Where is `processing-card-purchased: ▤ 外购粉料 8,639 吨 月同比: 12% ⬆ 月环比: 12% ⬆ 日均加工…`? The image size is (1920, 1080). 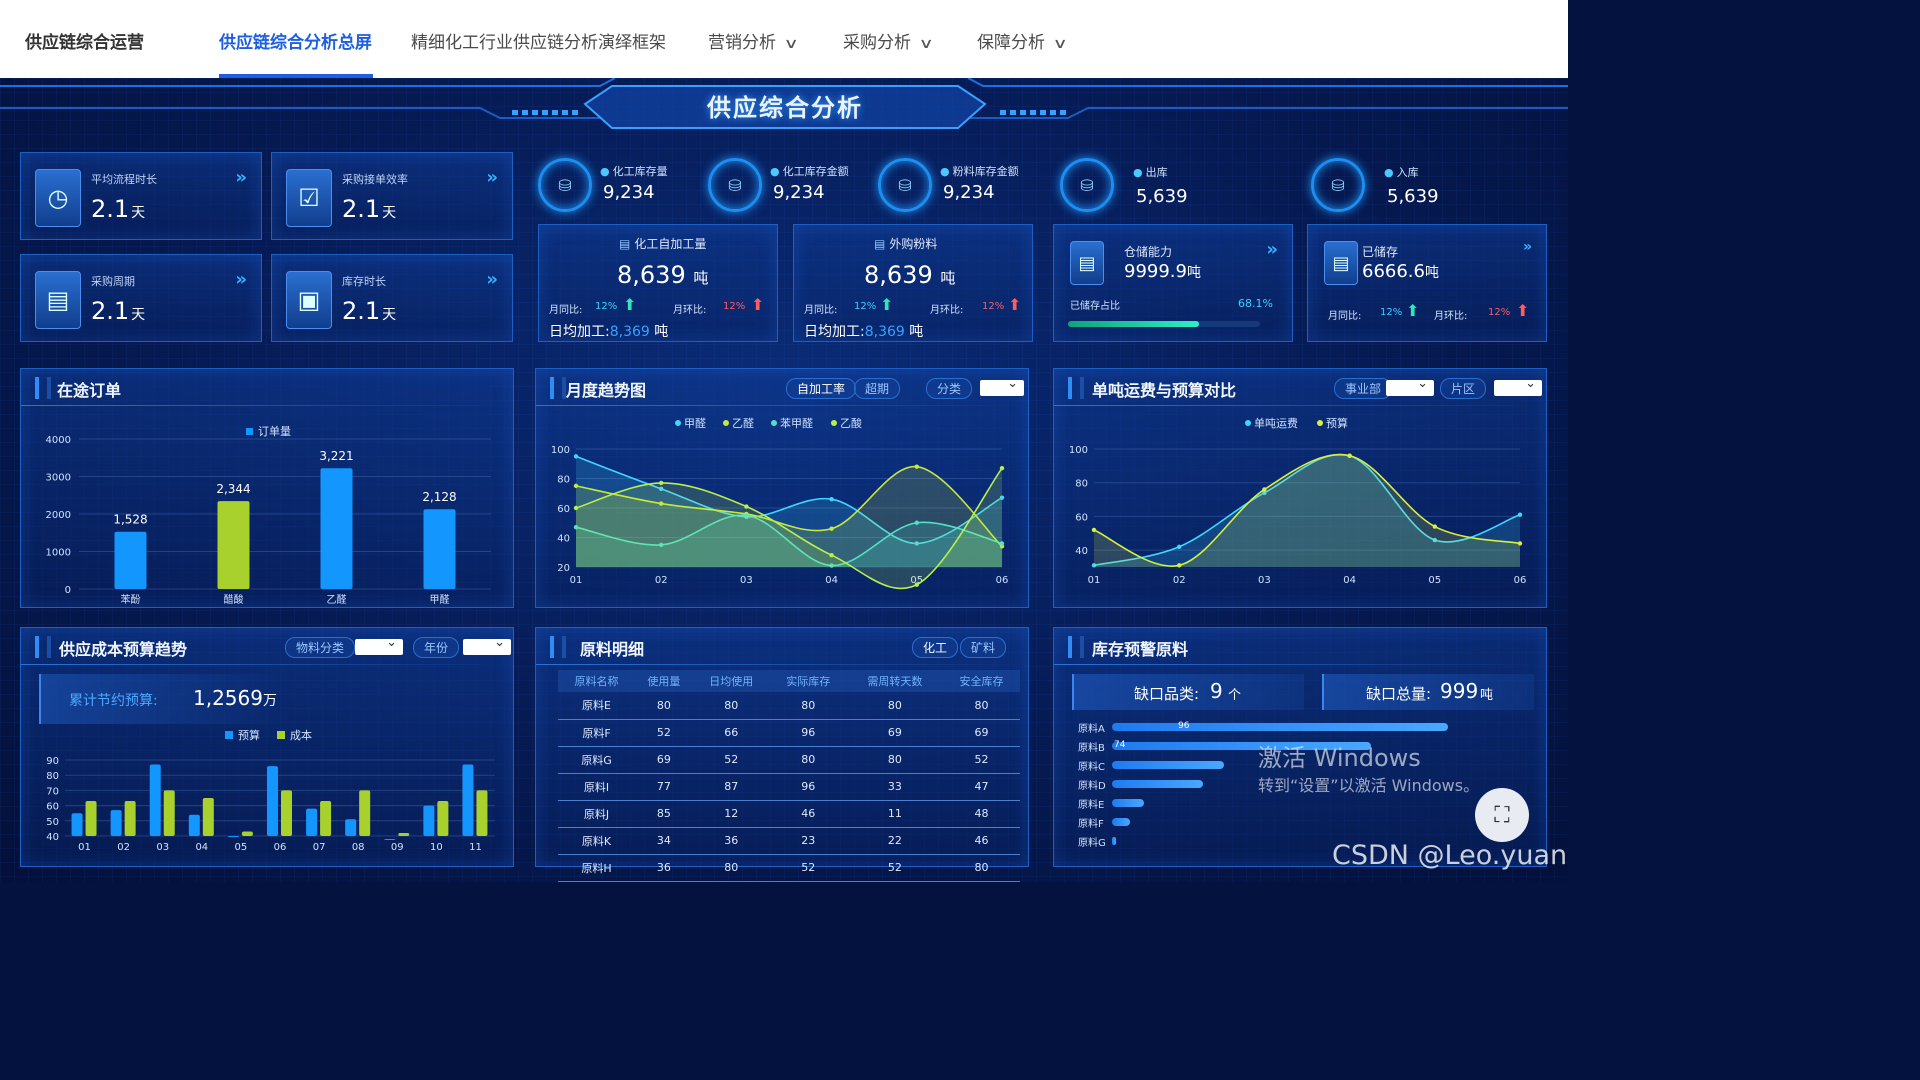 processing-card-purchased: ▤ 外购粉料 8,639 吨 月同比: 12% ⬆ 月环比: 12% ⬆ 日均加工… is located at coordinates (913, 283).